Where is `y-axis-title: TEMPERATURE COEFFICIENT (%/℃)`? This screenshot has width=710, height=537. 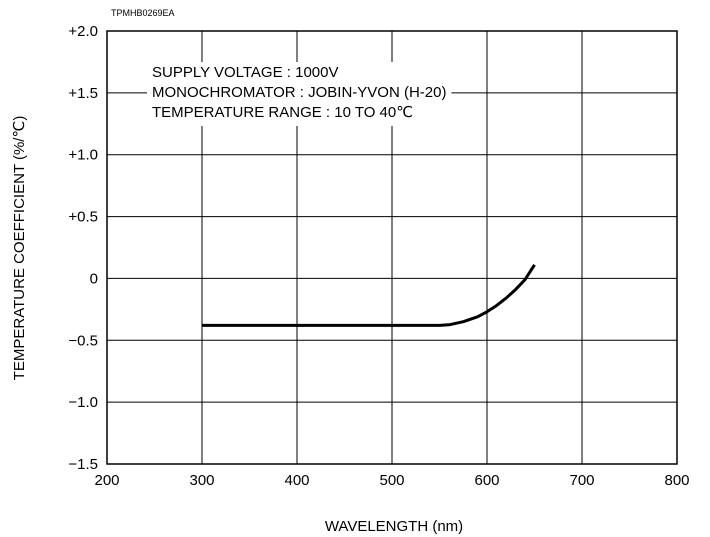
y-axis-title: TEMPERATURE COEFFICIENT (%/℃) is located at coordinates (19, 248).